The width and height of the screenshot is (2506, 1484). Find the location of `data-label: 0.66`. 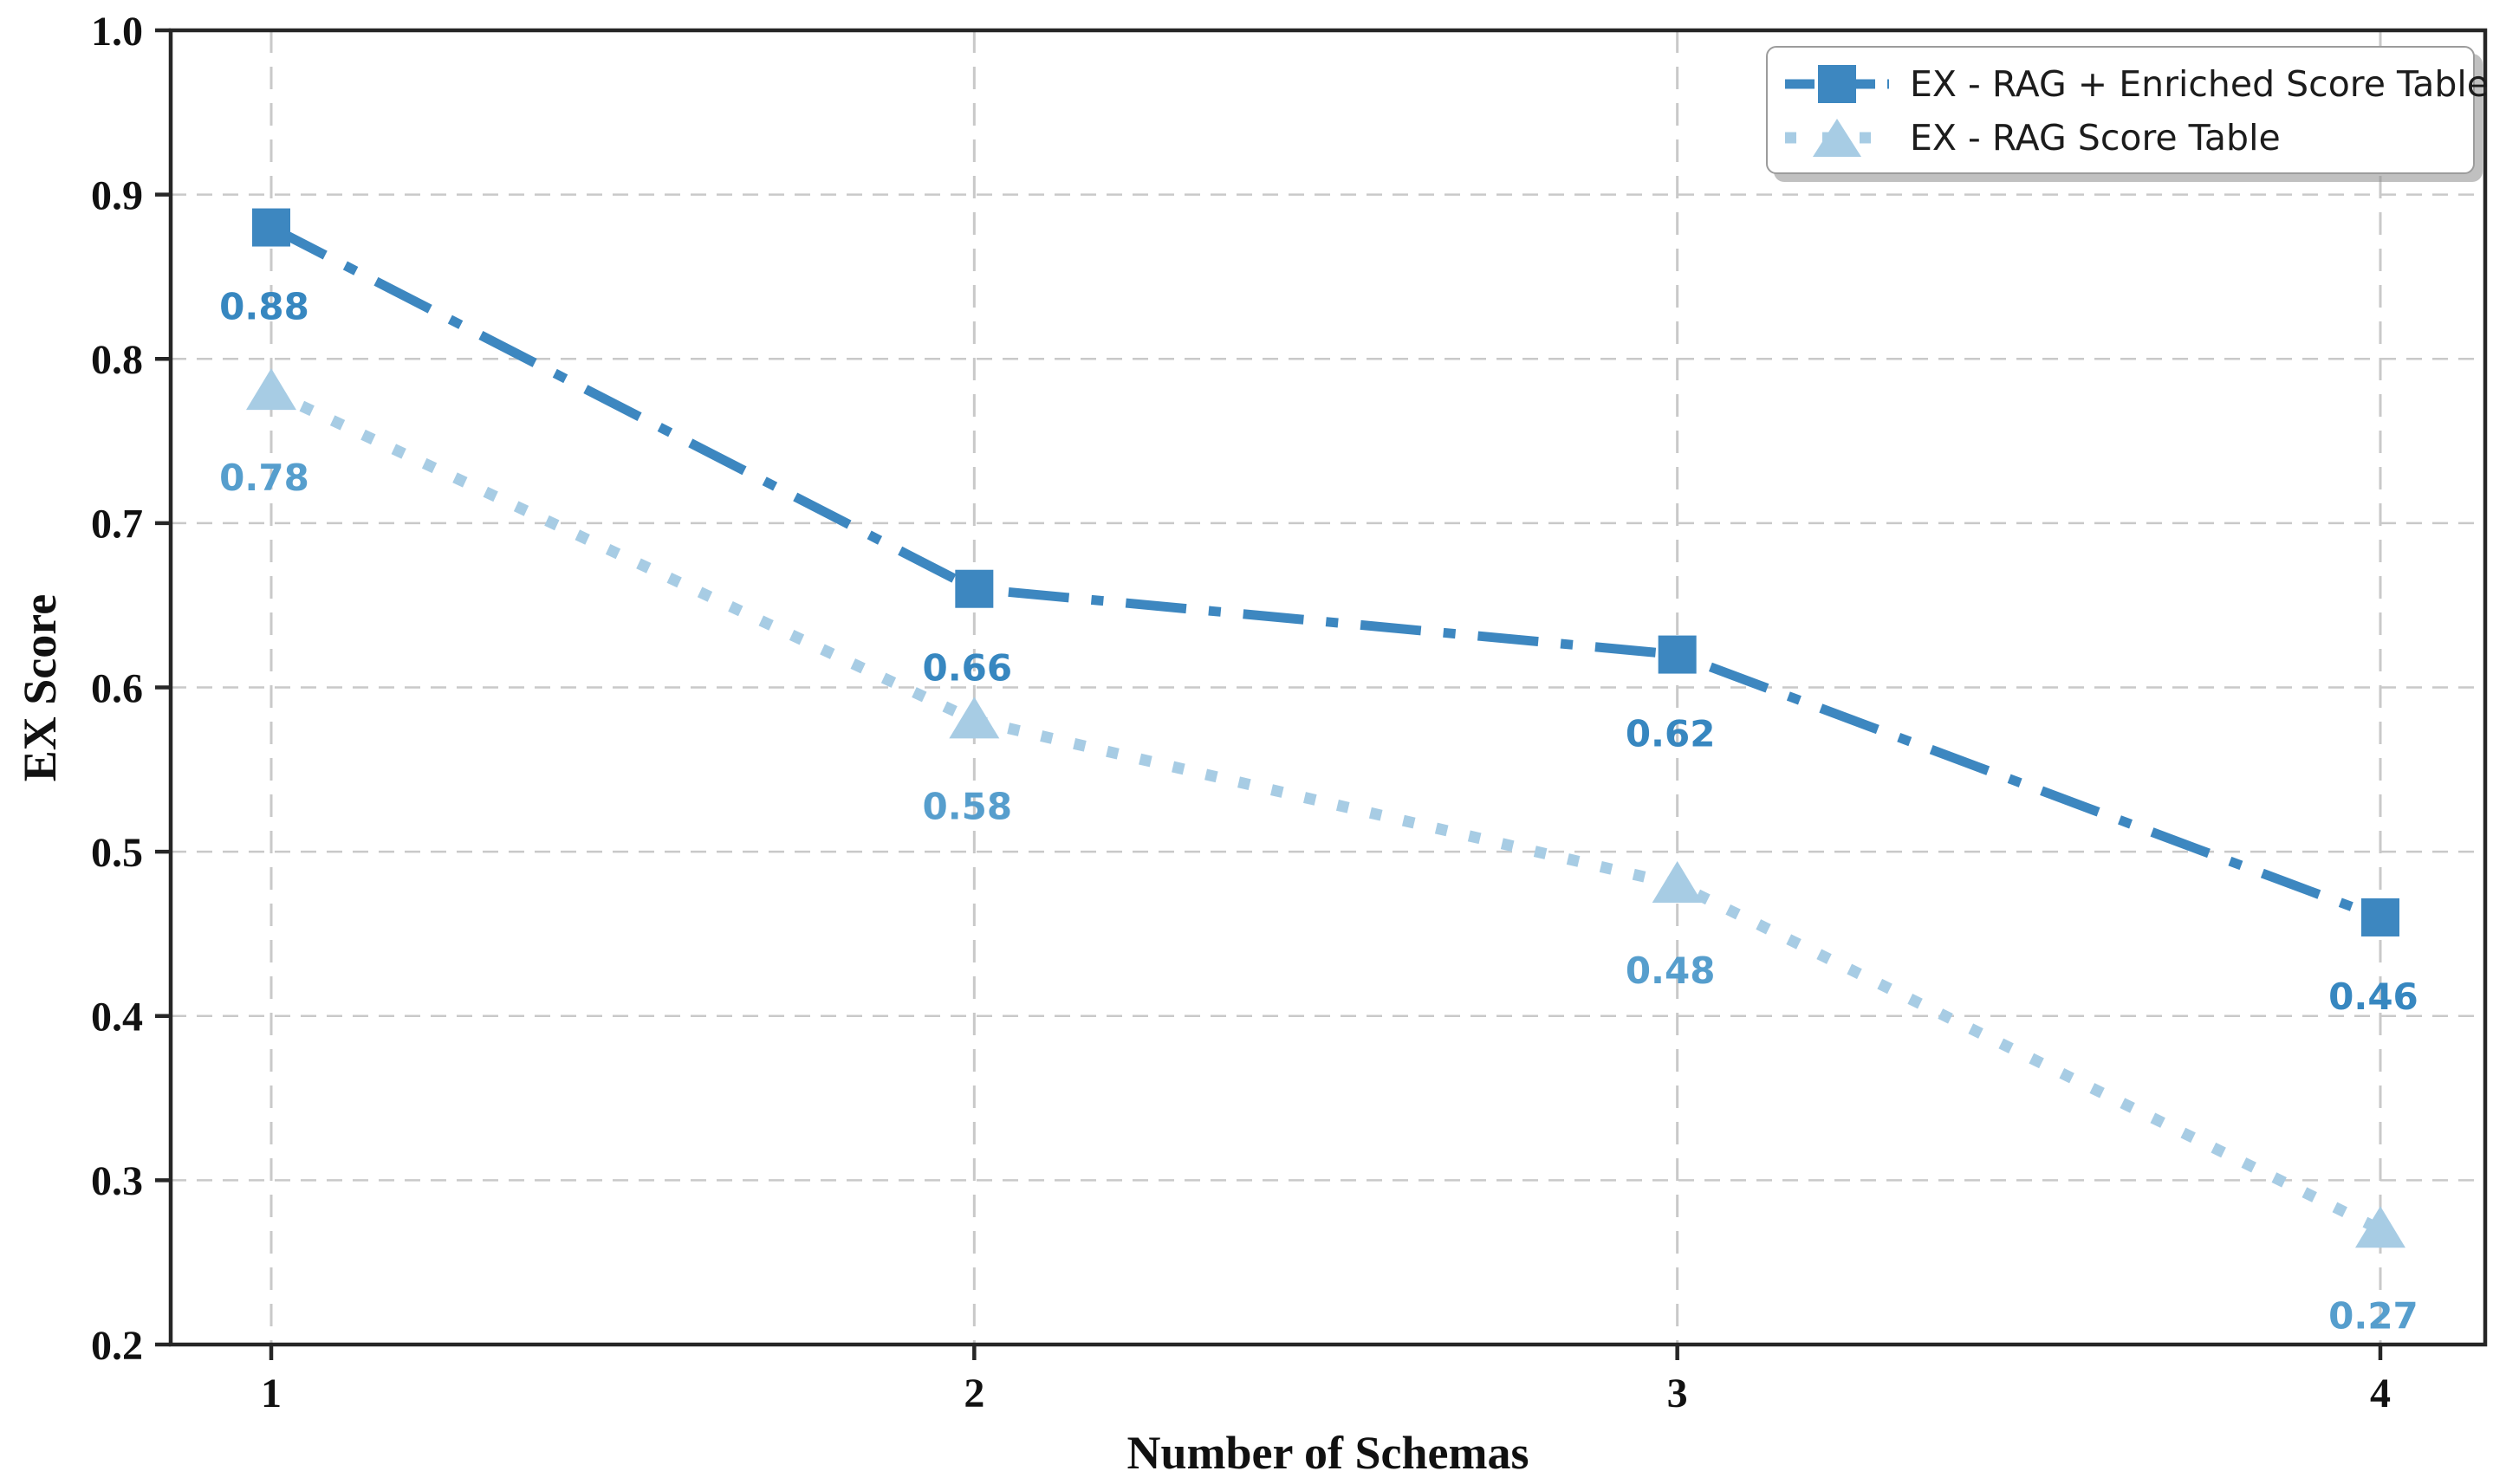

data-label: 0.66 is located at coordinates (968, 668).